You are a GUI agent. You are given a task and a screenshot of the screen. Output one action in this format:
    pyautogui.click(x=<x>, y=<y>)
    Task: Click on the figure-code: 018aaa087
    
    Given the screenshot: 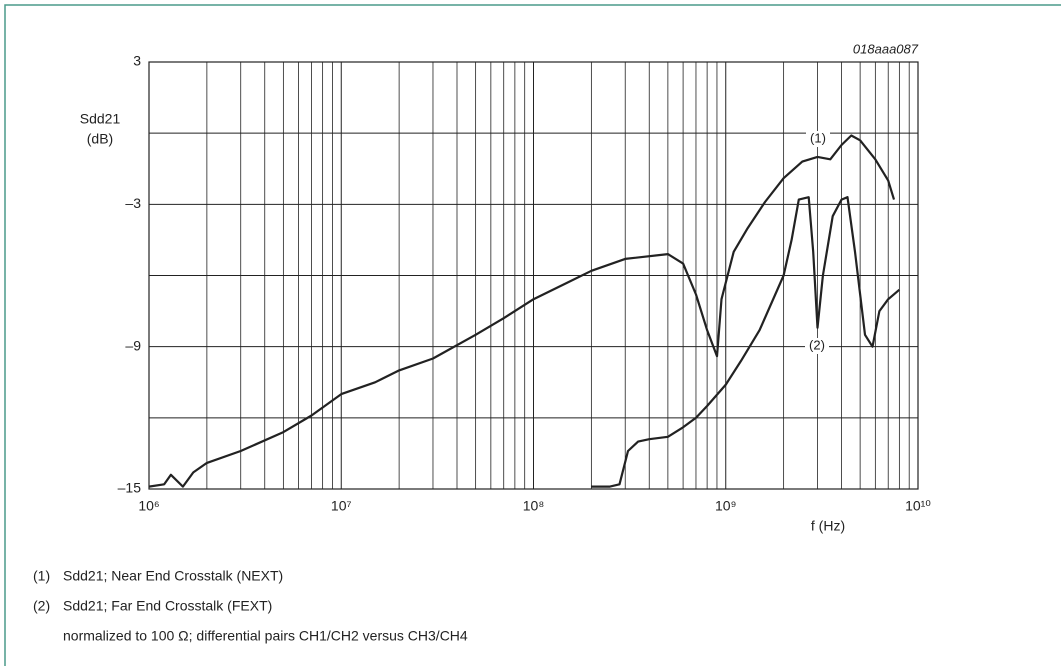 What is the action you would take?
    pyautogui.click(x=886, y=48)
    